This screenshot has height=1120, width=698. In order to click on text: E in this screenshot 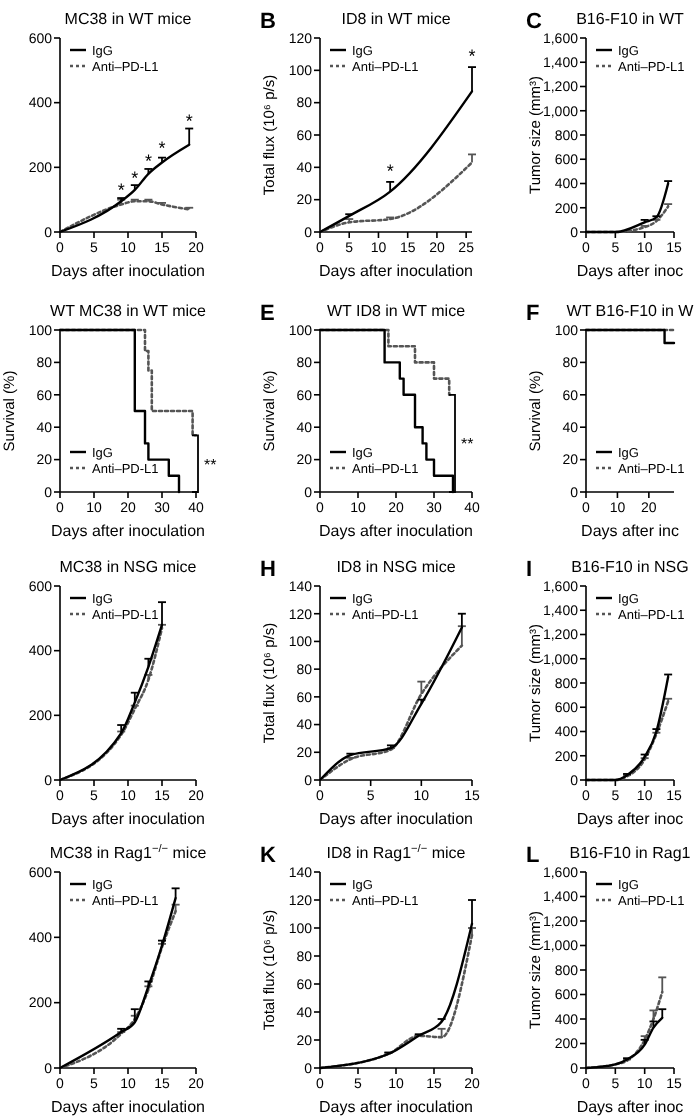, I will do `click(267, 314)`.